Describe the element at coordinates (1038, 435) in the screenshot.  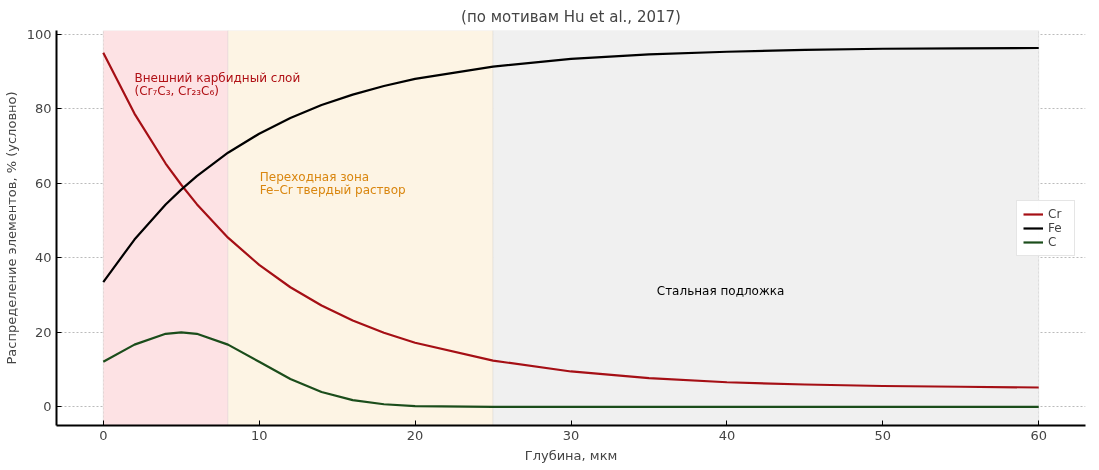
I see `x-tick-label: 60` at that location.